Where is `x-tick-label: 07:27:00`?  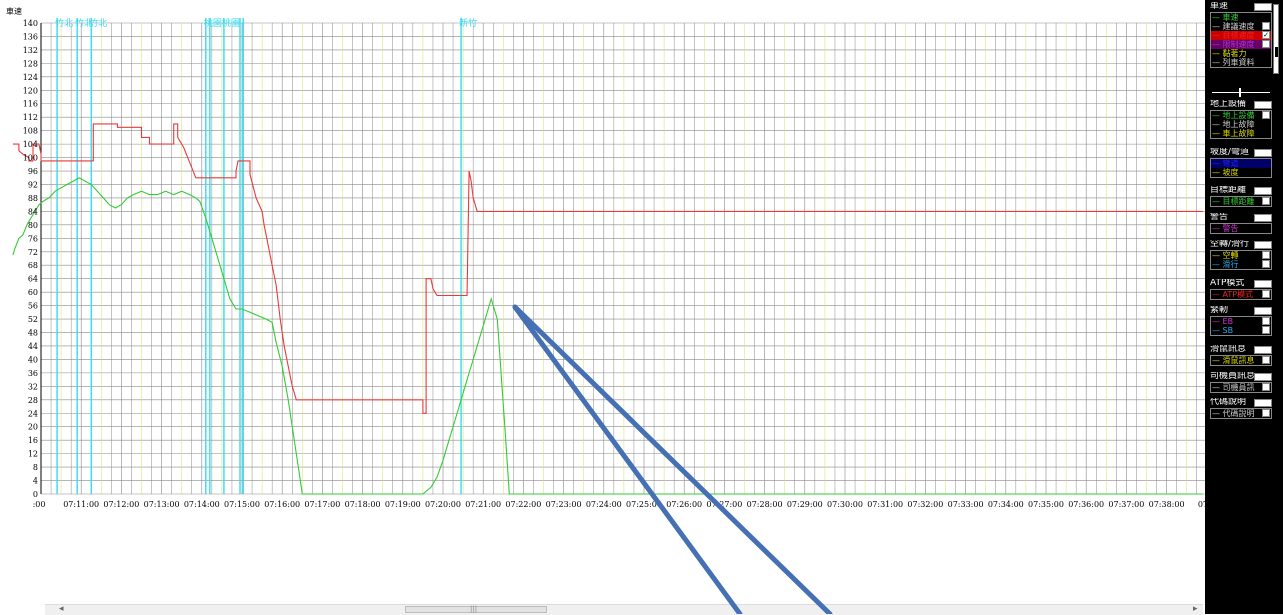
x-tick-label: 07:27:00 is located at coordinates (724, 504).